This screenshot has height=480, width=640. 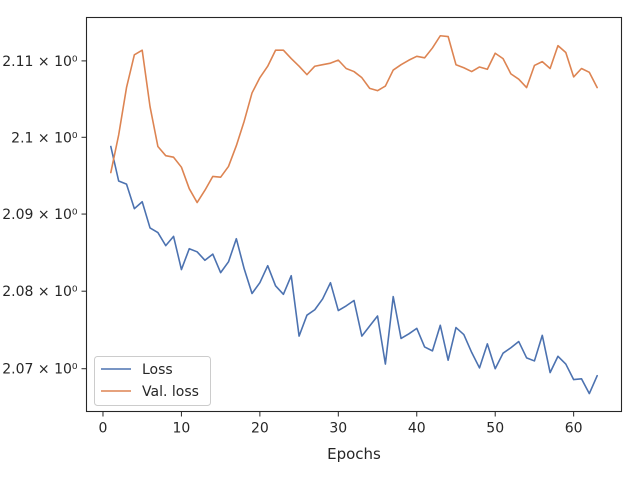 I want to click on legend-label-loss: Loss, so click(x=157, y=370).